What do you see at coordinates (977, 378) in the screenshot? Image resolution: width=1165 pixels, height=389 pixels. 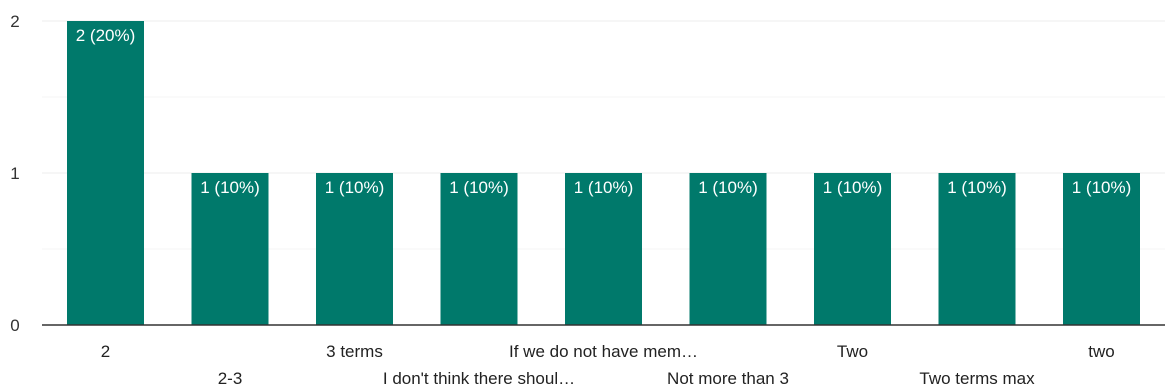 I see `x-category-label: Two terms max` at bounding box center [977, 378].